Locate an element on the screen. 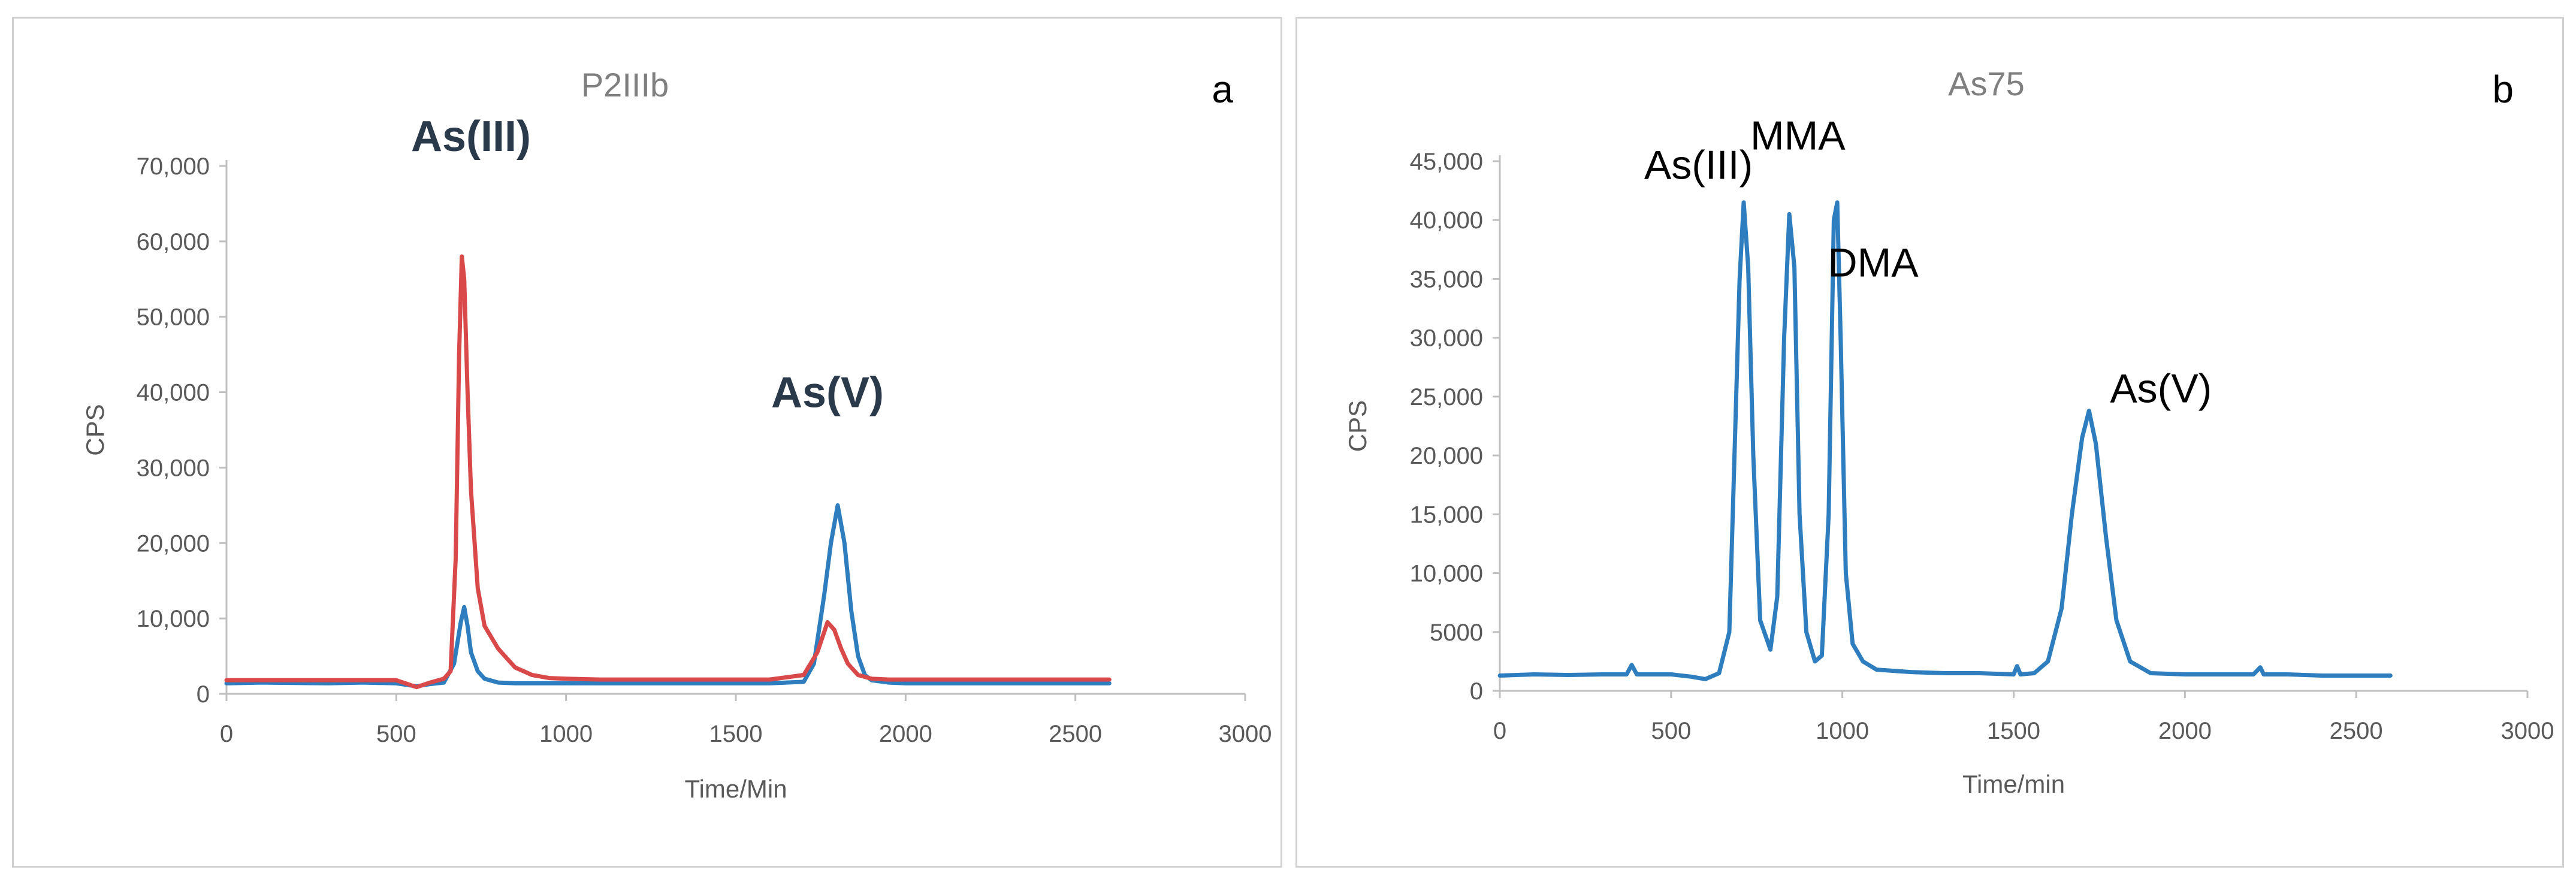 This screenshot has height=885, width=2576. chart-title: P2IIIb is located at coordinates (625, 85).